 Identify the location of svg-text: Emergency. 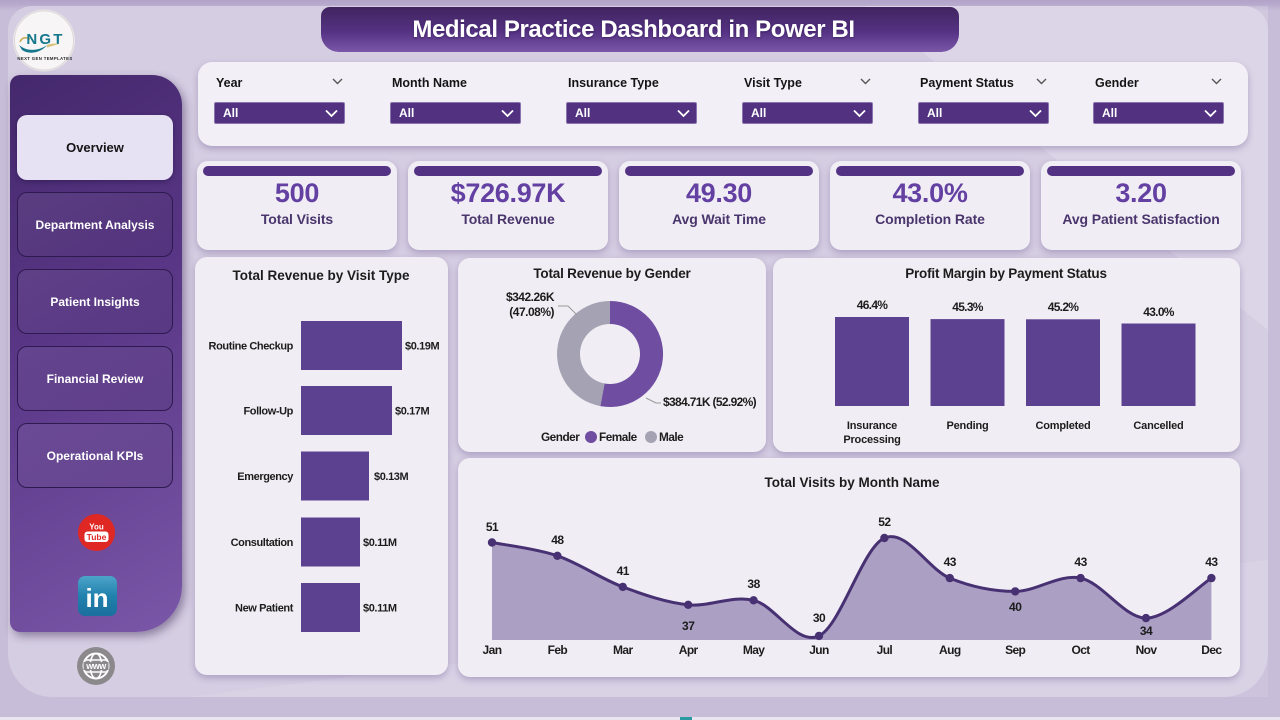
(265, 477).